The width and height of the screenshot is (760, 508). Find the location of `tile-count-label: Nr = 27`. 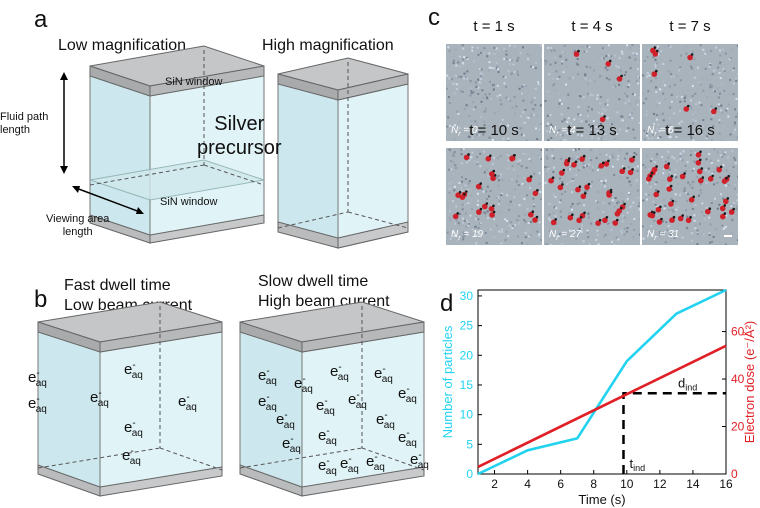

tile-count-label: Nr = 27 is located at coordinates (565, 235).